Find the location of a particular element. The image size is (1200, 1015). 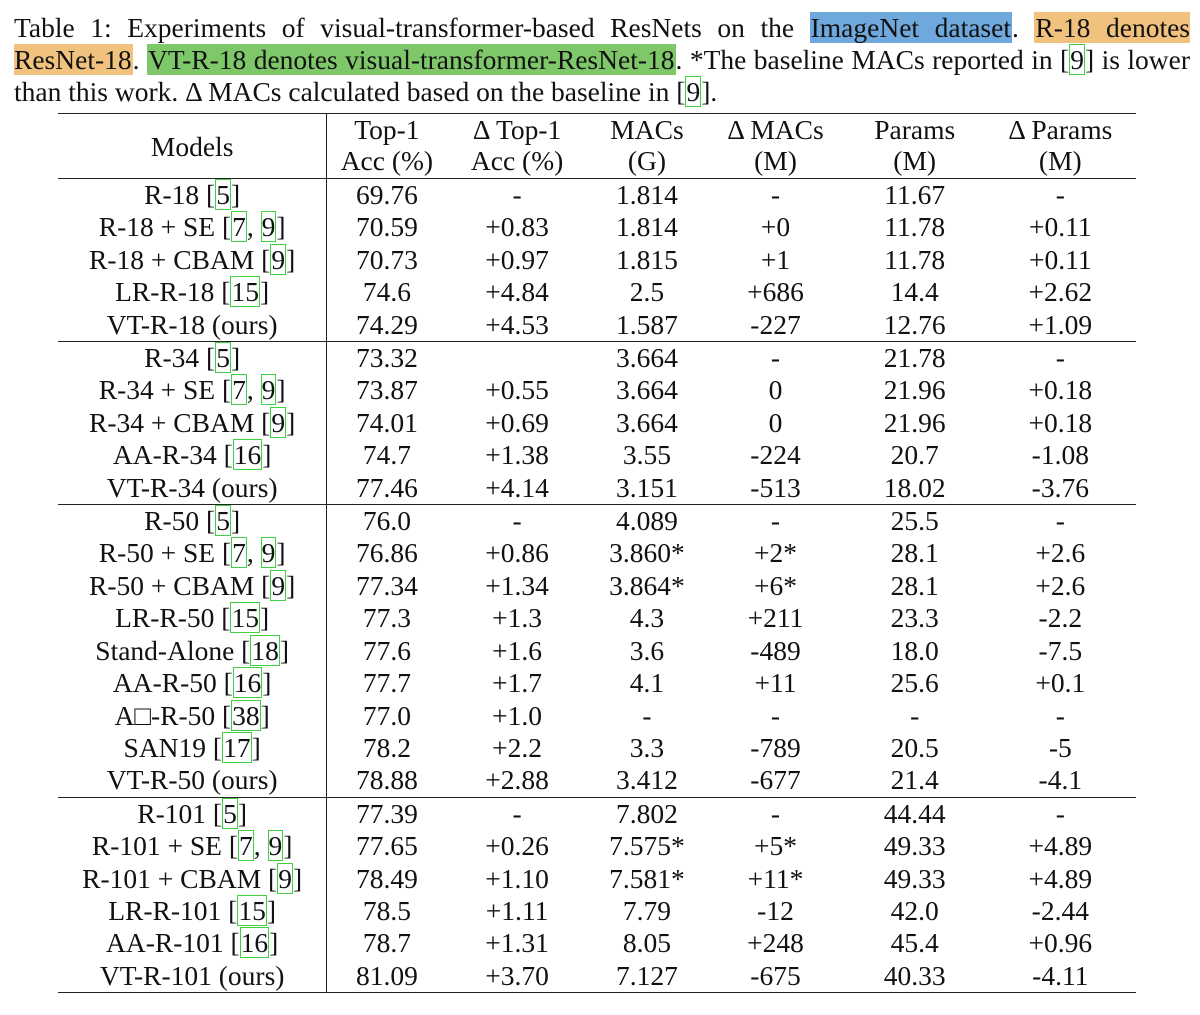

params-cell: 14.4 is located at coordinates (914, 292).